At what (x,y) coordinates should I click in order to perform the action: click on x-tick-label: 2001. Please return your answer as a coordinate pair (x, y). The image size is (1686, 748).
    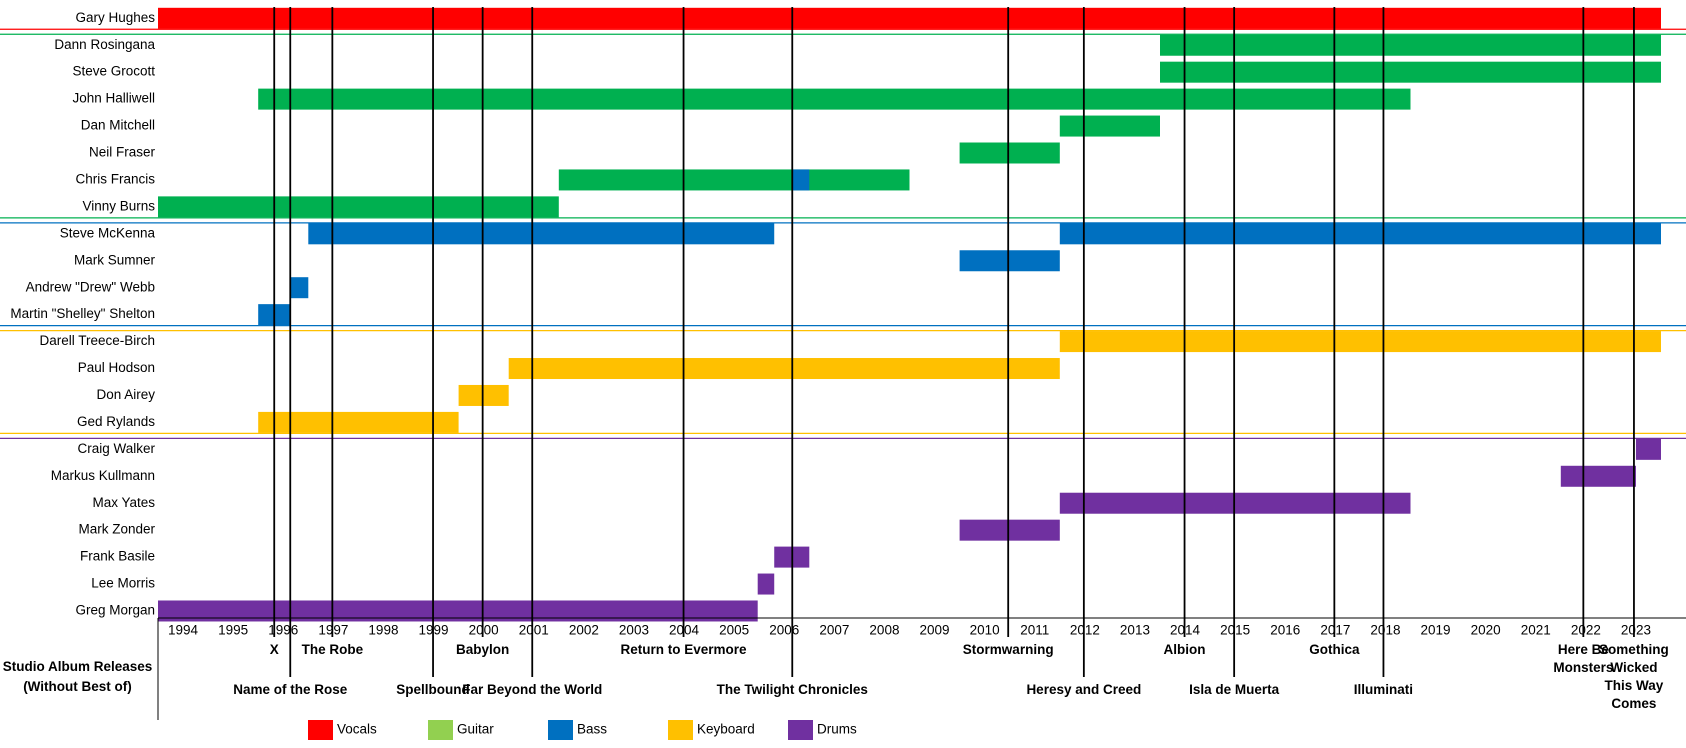
    Looking at the image, I should click on (534, 630).